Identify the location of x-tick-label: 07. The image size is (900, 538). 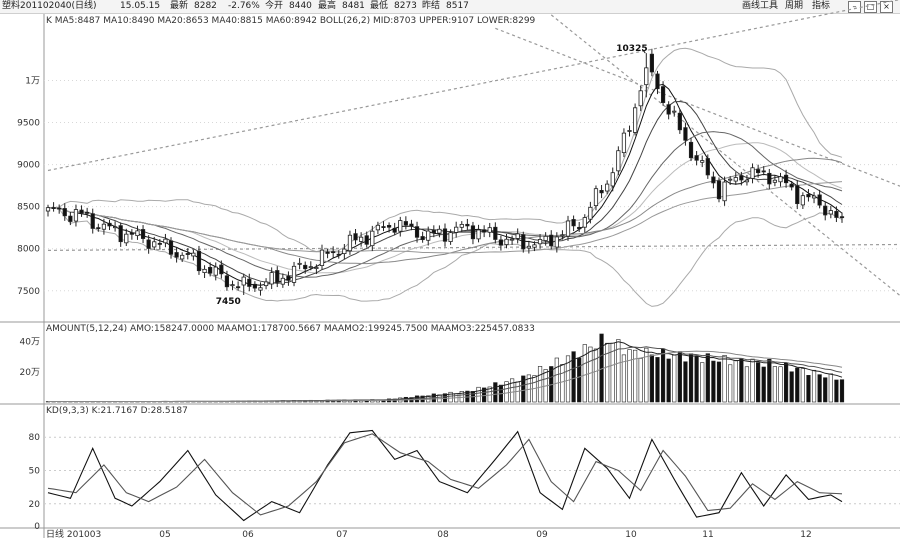
(341, 534).